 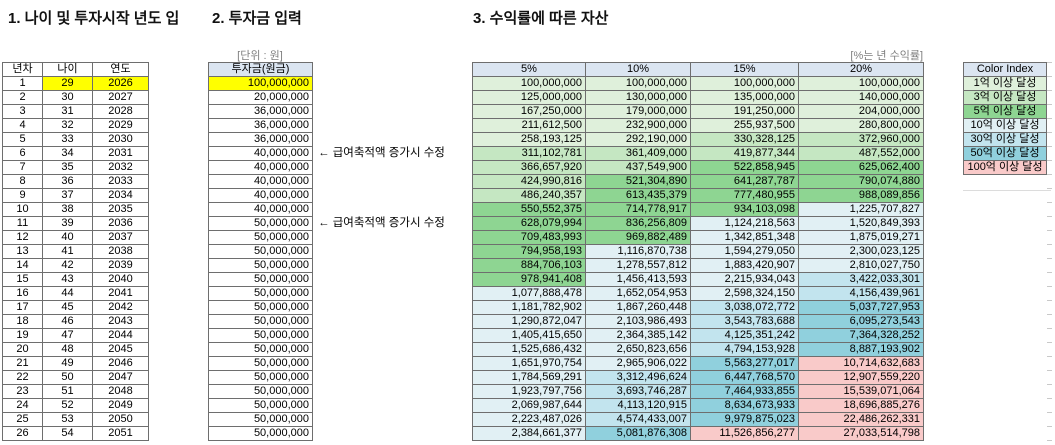 I want to click on asset-value-cell: 1,875,019,271, so click(x=861, y=237).